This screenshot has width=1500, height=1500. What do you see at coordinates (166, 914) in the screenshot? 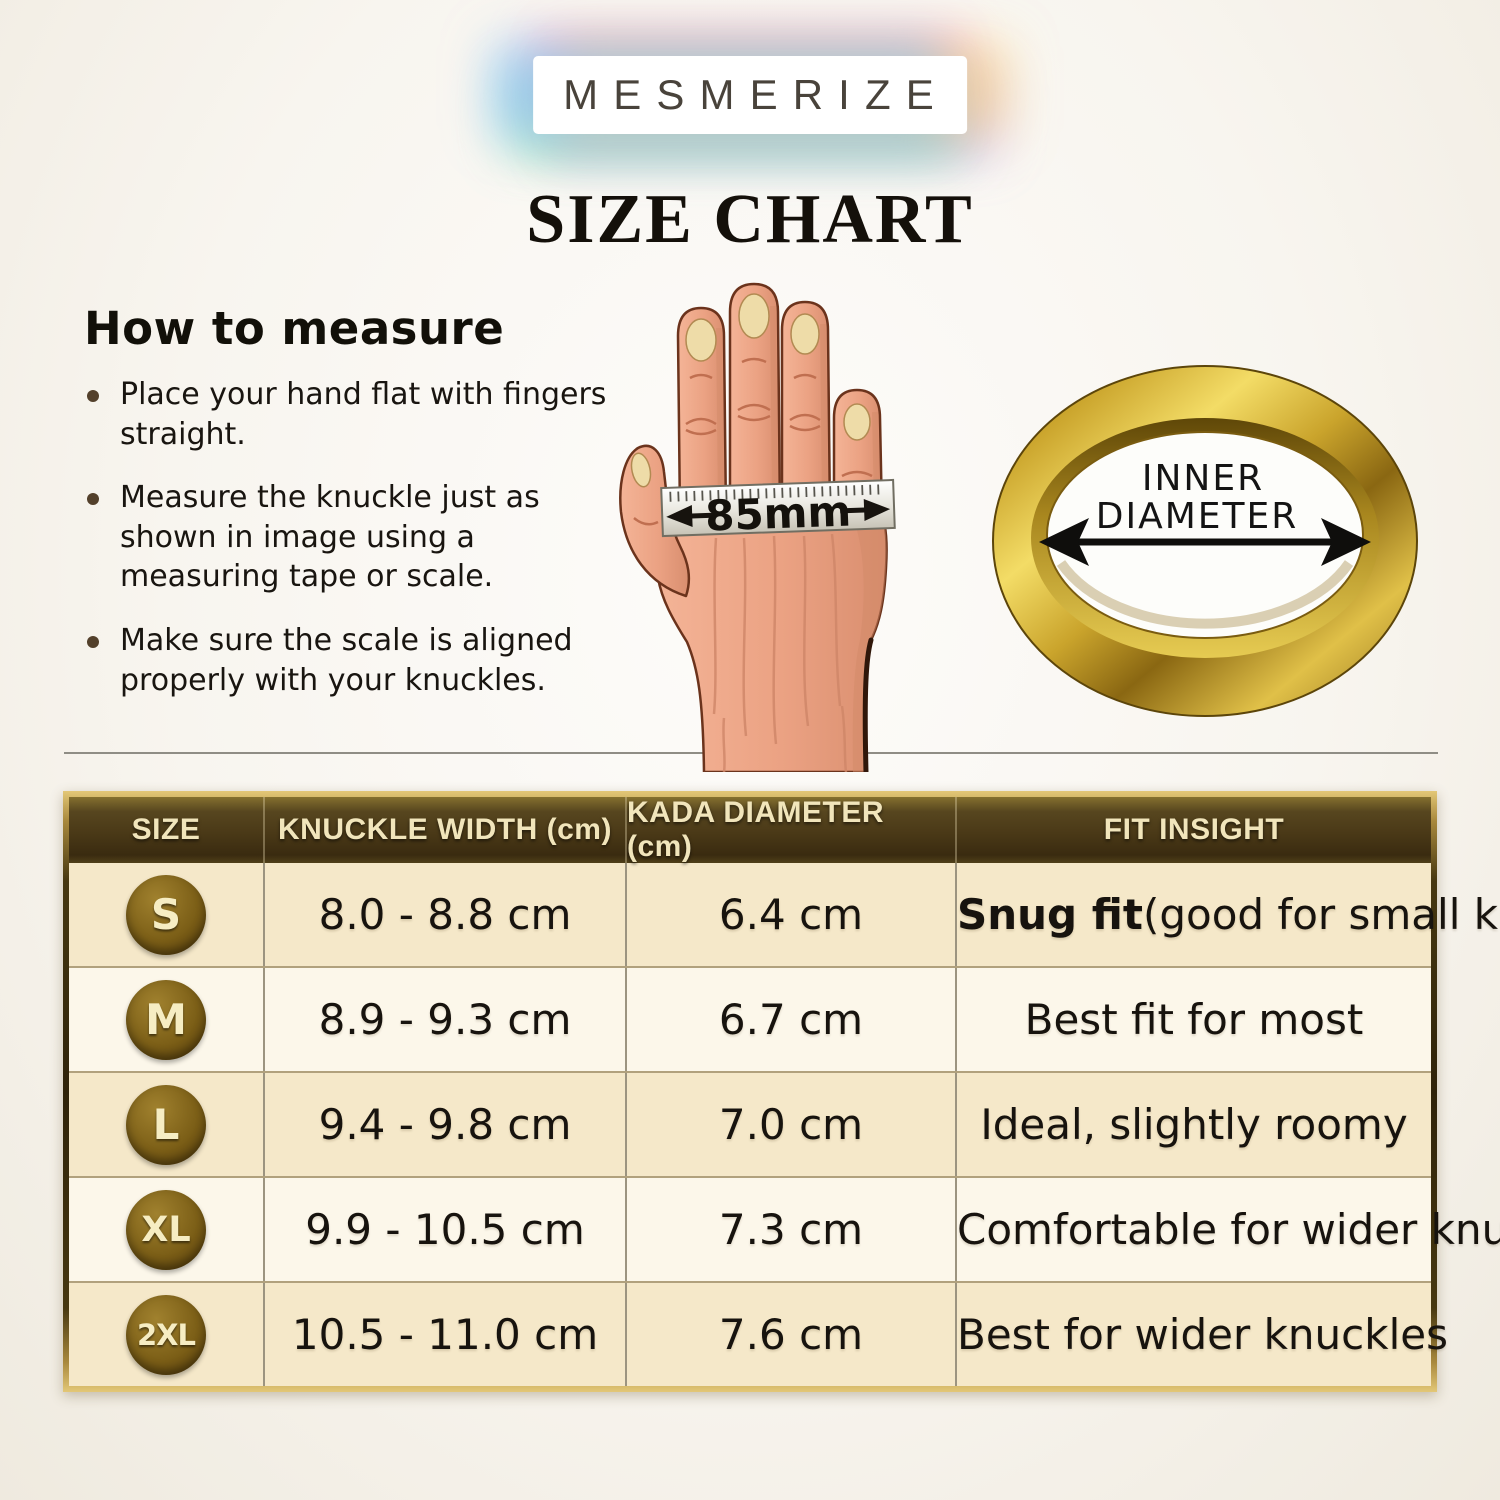
I see `size-badge: S` at bounding box center [166, 914].